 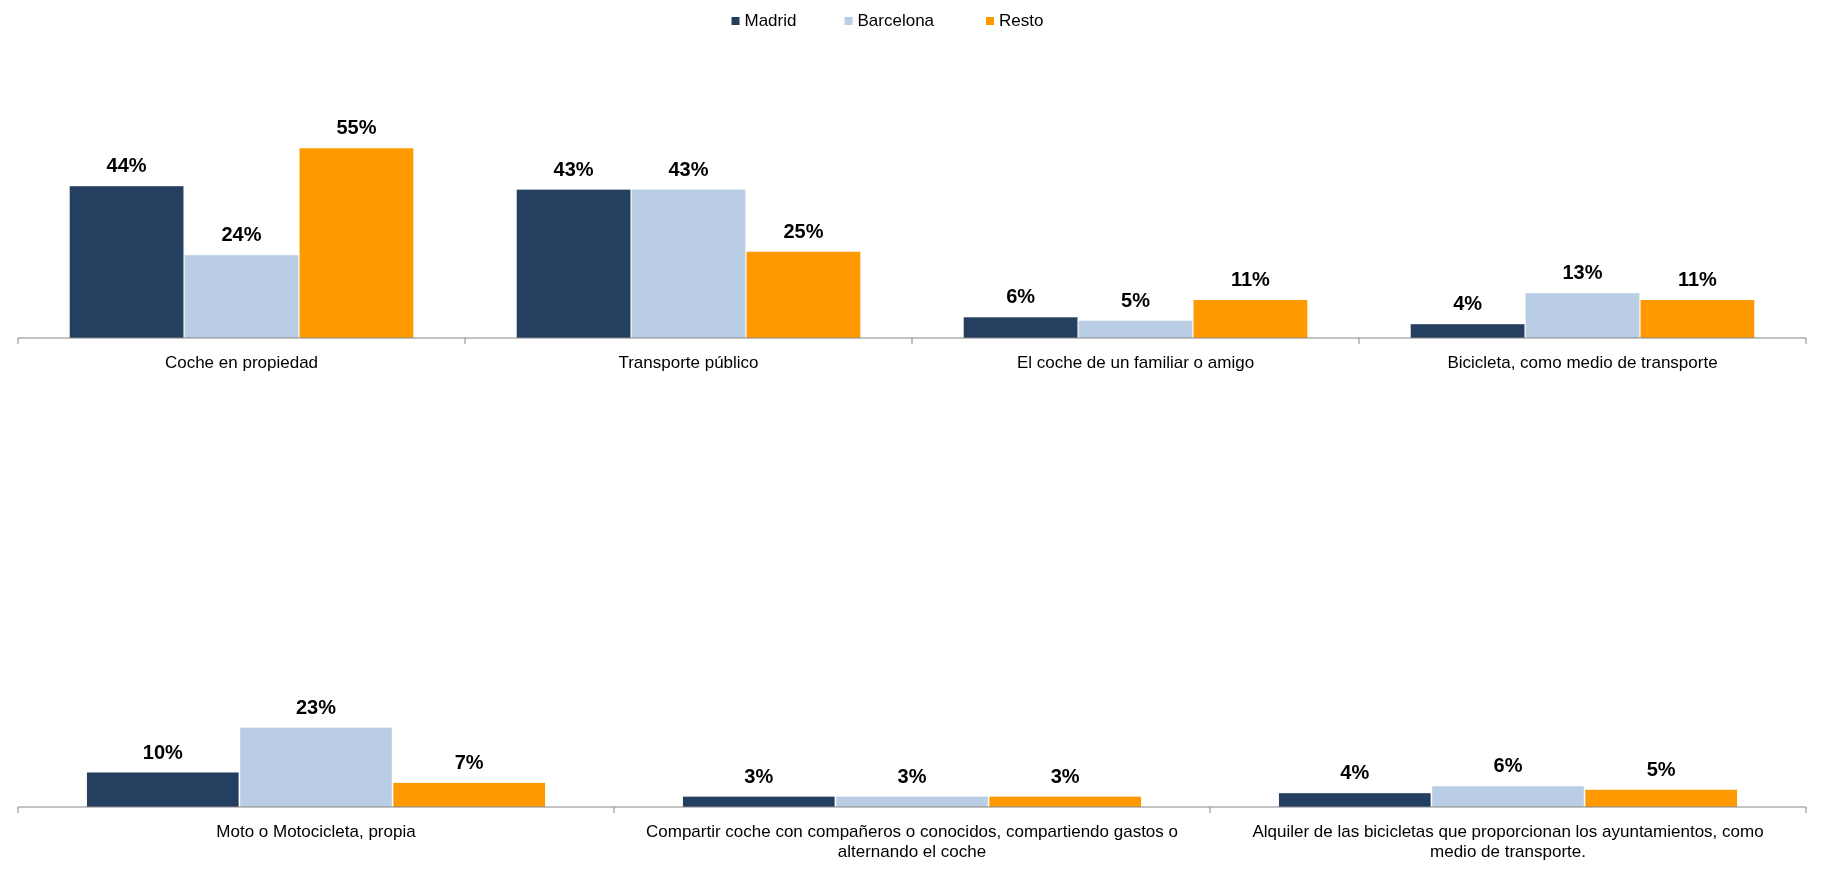 What do you see at coordinates (770, 20) in the screenshot?
I see `legend-label: Madrid` at bounding box center [770, 20].